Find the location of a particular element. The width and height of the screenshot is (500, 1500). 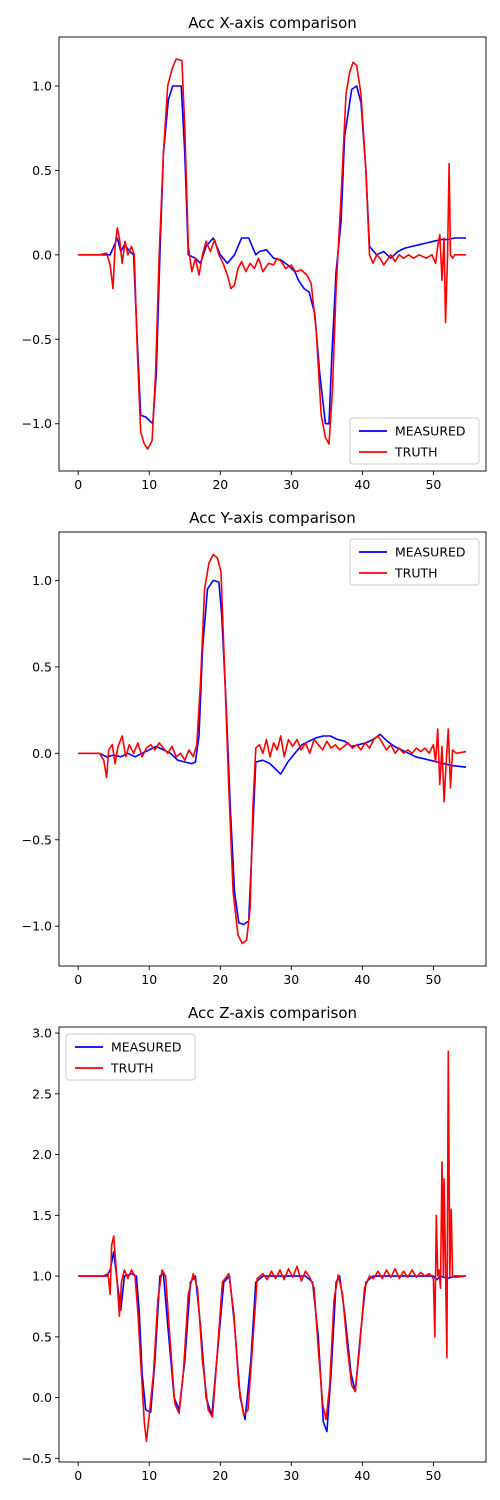

series-line-measured is located at coordinates (272, 1342).